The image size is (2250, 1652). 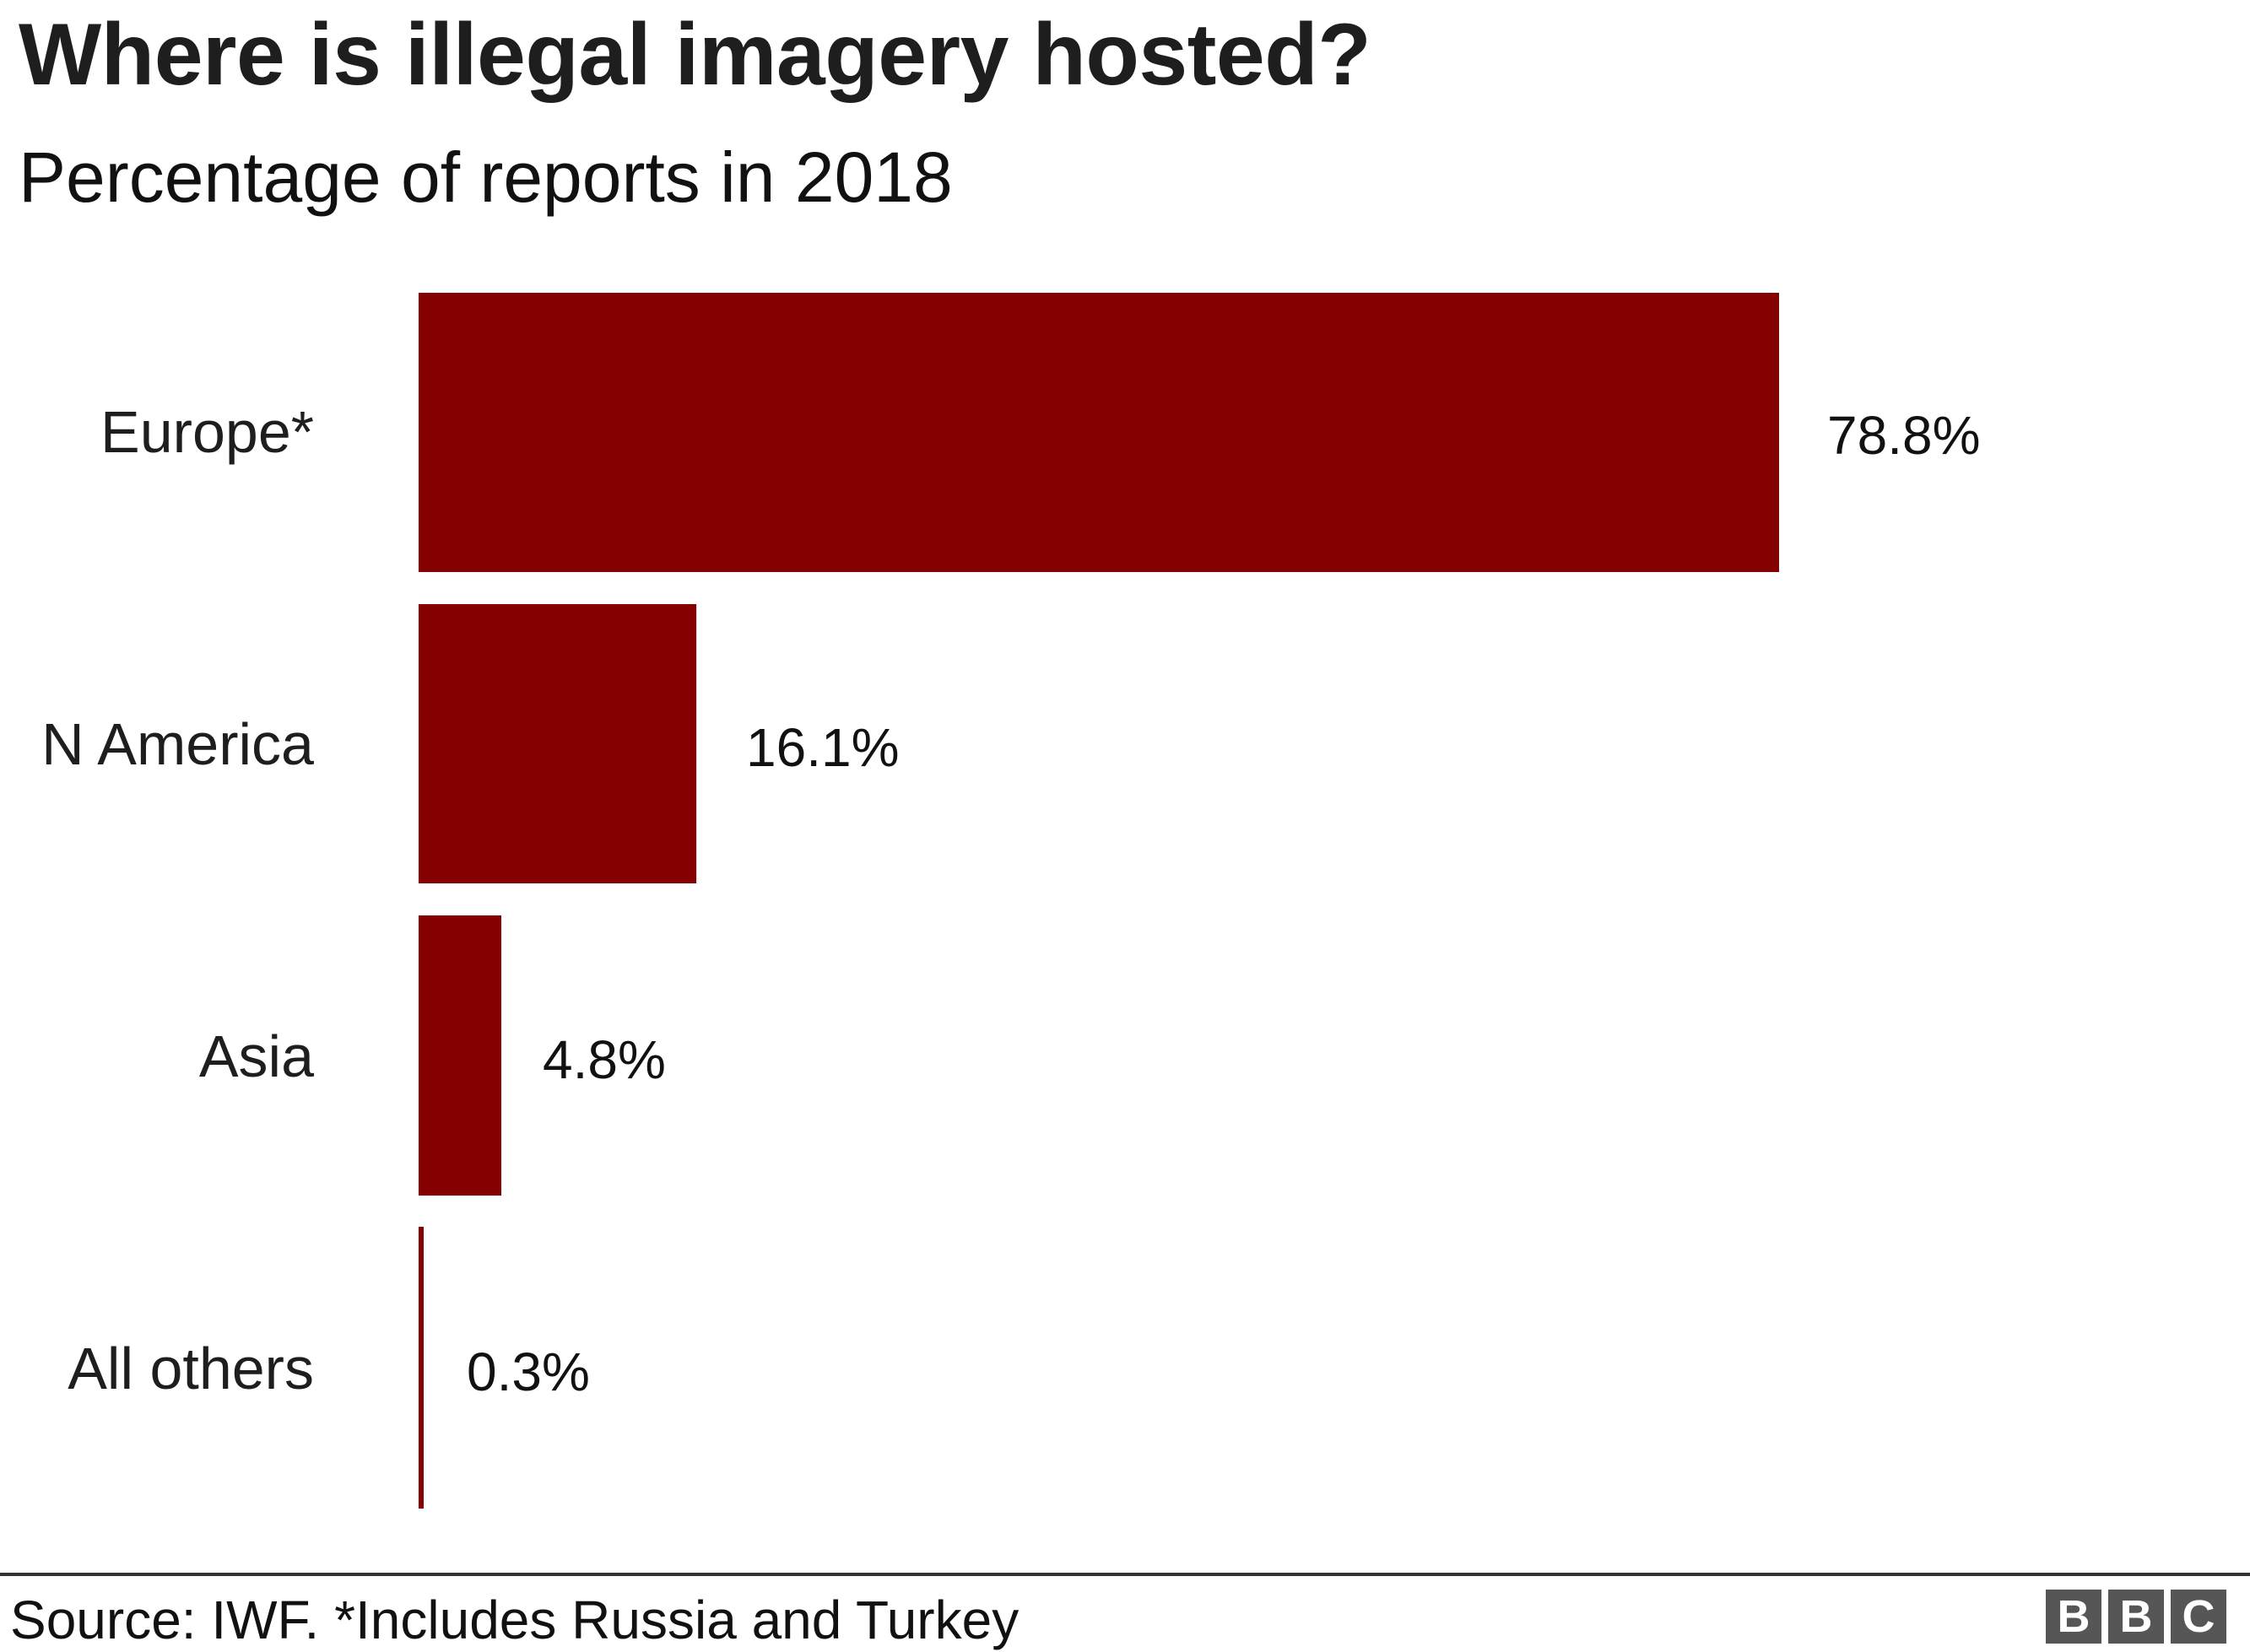 What do you see at coordinates (1904, 435) in the screenshot?
I see `value-label: 78.8%` at bounding box center [1904, 435].